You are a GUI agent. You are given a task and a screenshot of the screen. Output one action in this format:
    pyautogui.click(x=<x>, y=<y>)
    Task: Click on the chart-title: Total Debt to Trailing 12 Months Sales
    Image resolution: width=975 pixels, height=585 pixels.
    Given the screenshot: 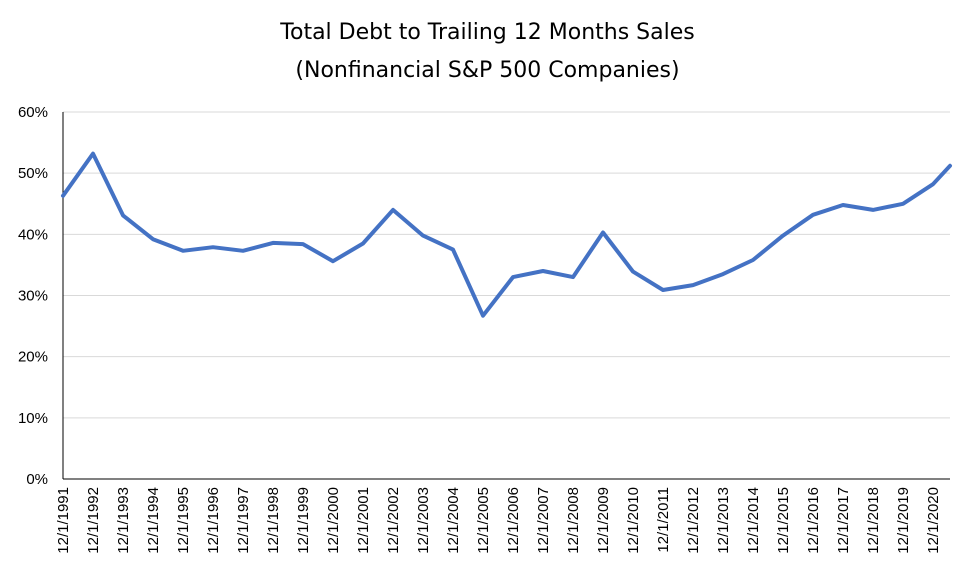 What is the action you would take?
    pyautogui.click(x=487, y=32)
    